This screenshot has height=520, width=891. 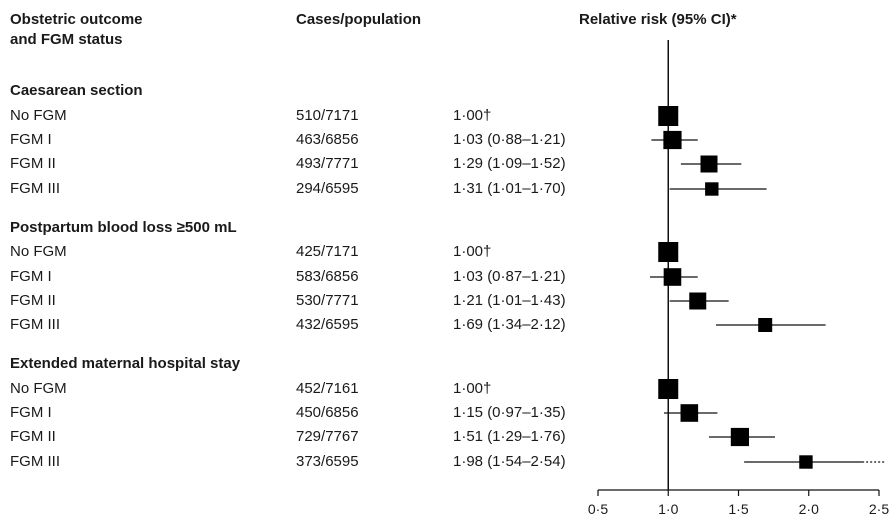 I want to click on header-cases-population: Cases/population, so click(x=359, y=19).